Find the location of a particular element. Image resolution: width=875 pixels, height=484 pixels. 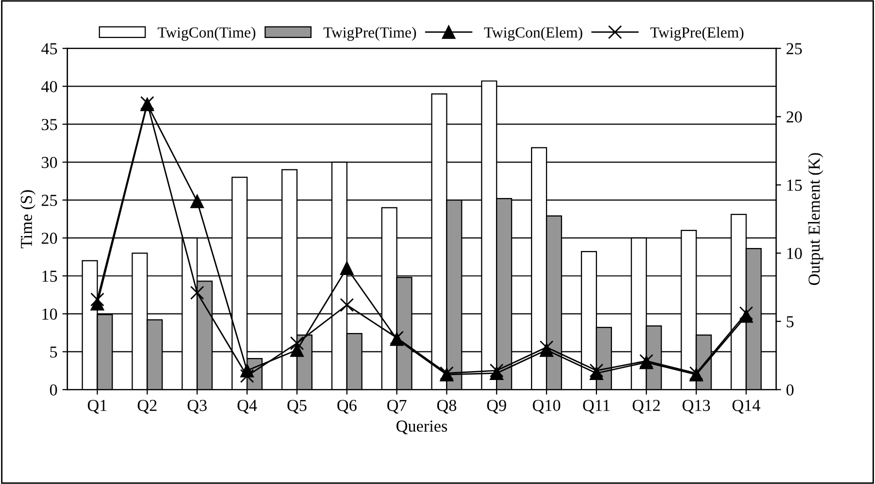

y-tick-label: 45 is located at coordinates (49, 48).